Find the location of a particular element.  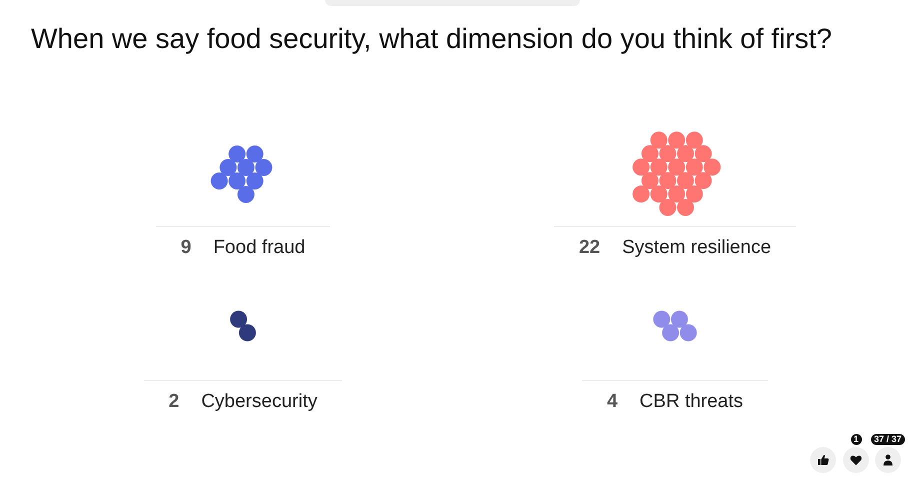

category-label: System resilience is located at coordinates (697, 247).